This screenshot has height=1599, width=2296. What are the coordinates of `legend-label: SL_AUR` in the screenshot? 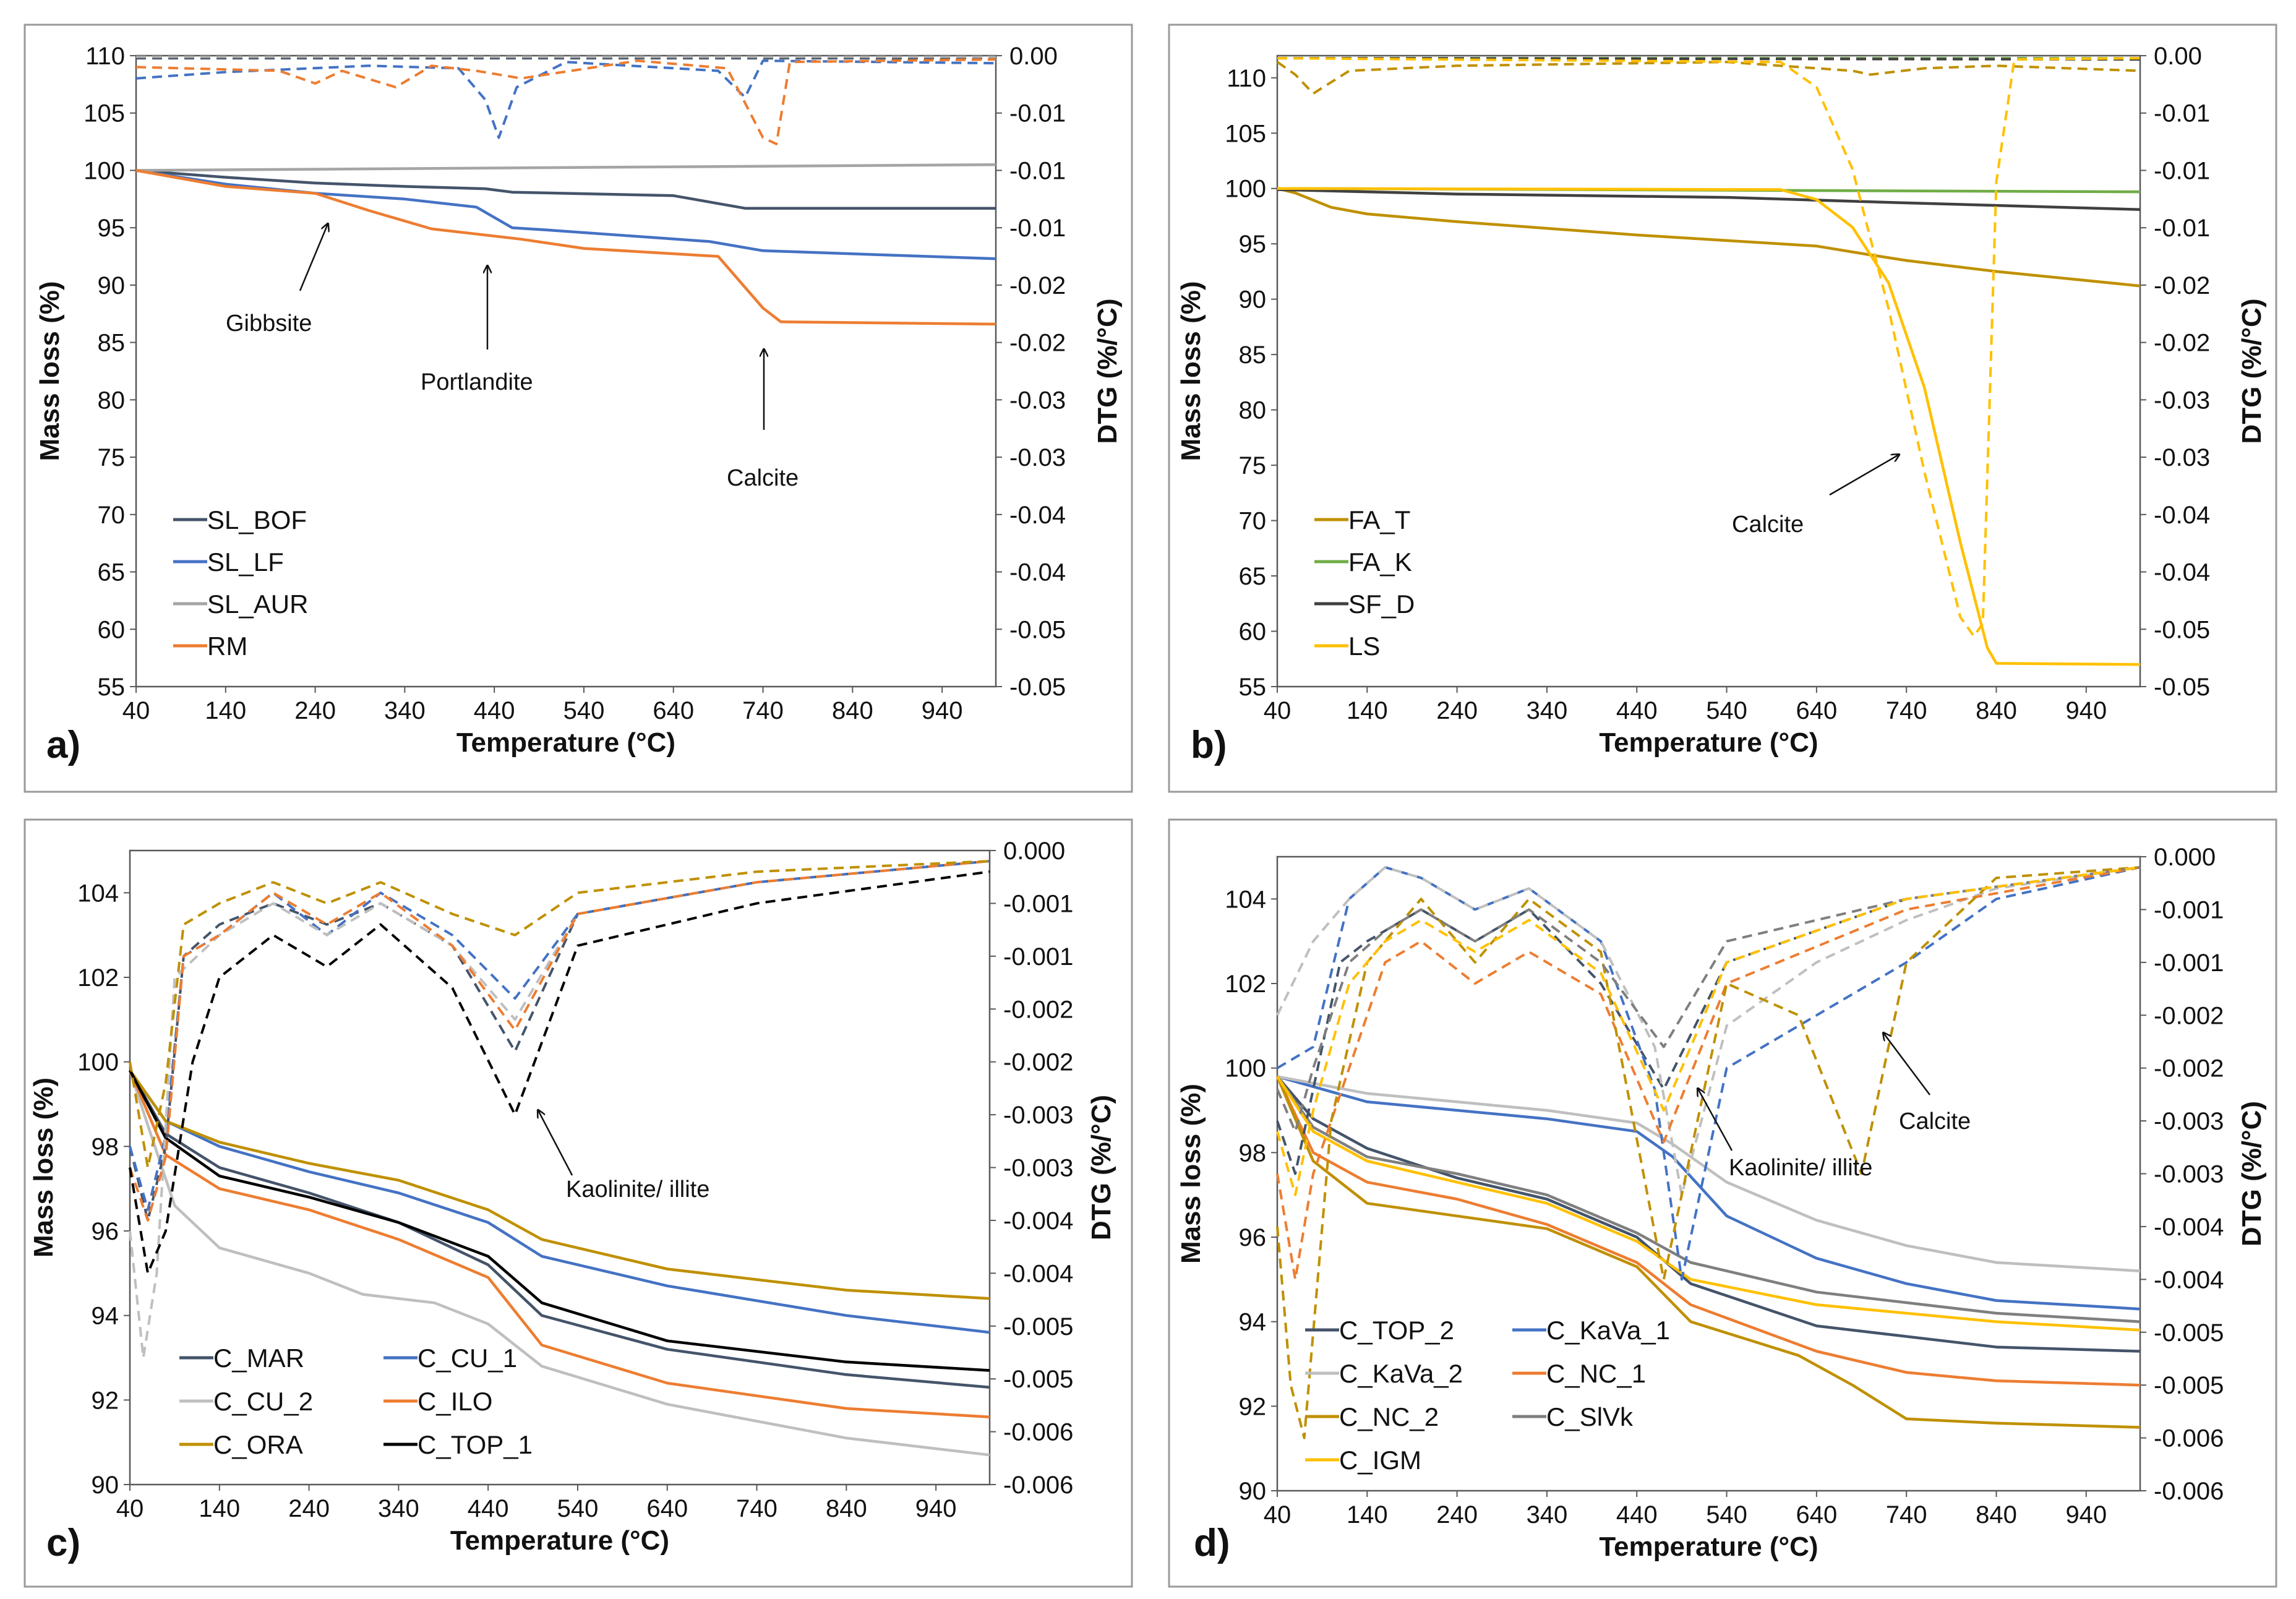 It's located at (257, 604).